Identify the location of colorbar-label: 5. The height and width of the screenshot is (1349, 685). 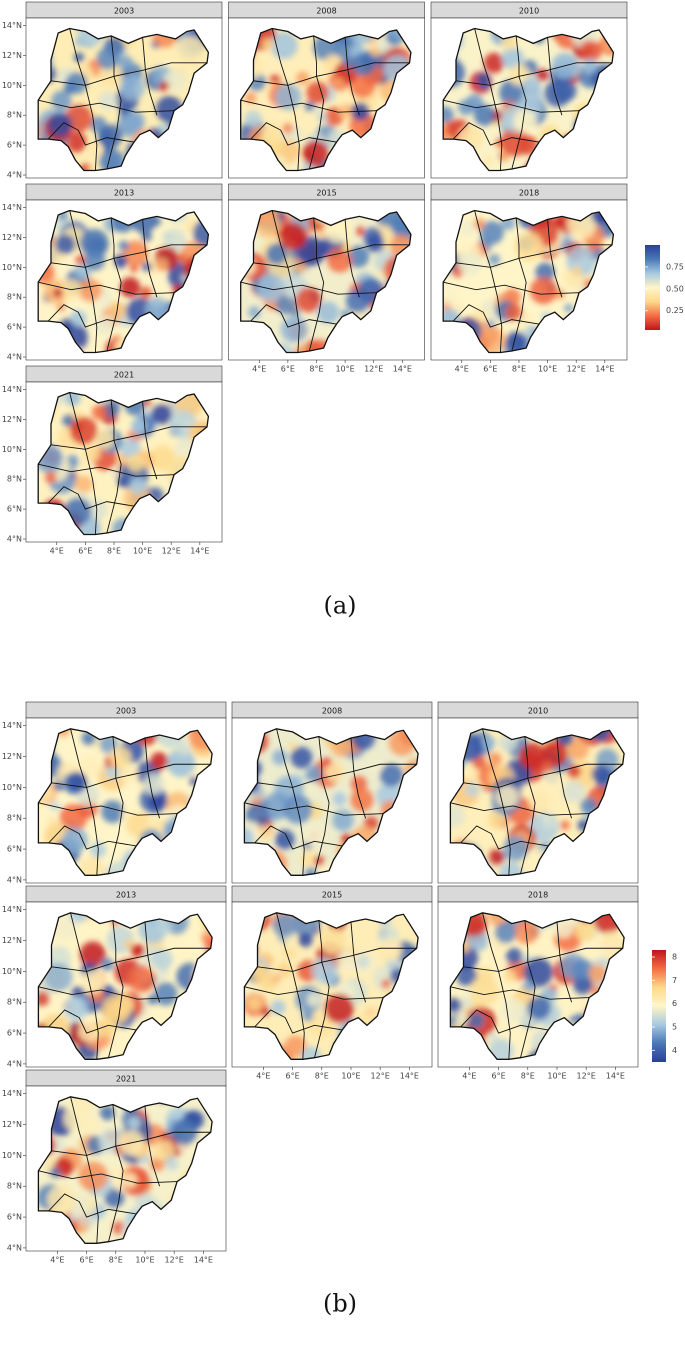
(674, 1027).